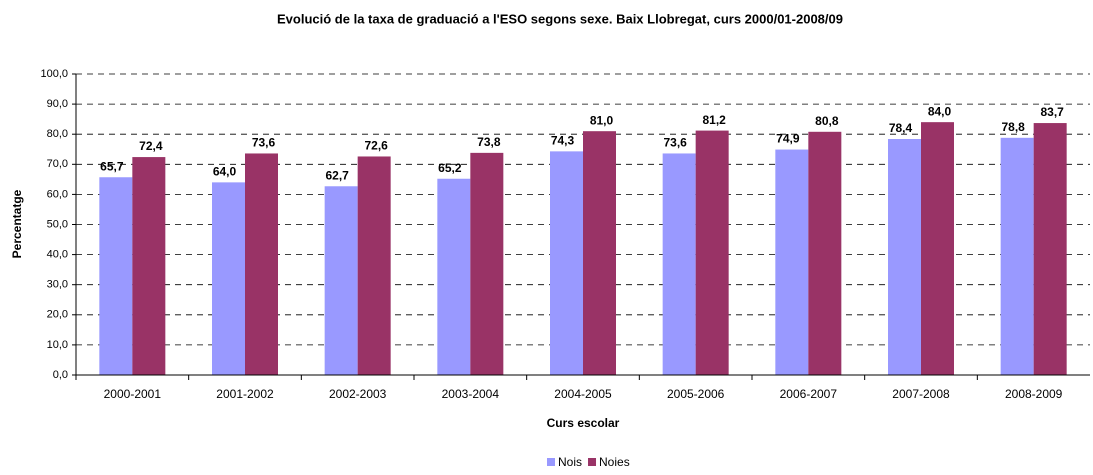  I want to click on y-tick-label: 50,0, so click(57, 224).